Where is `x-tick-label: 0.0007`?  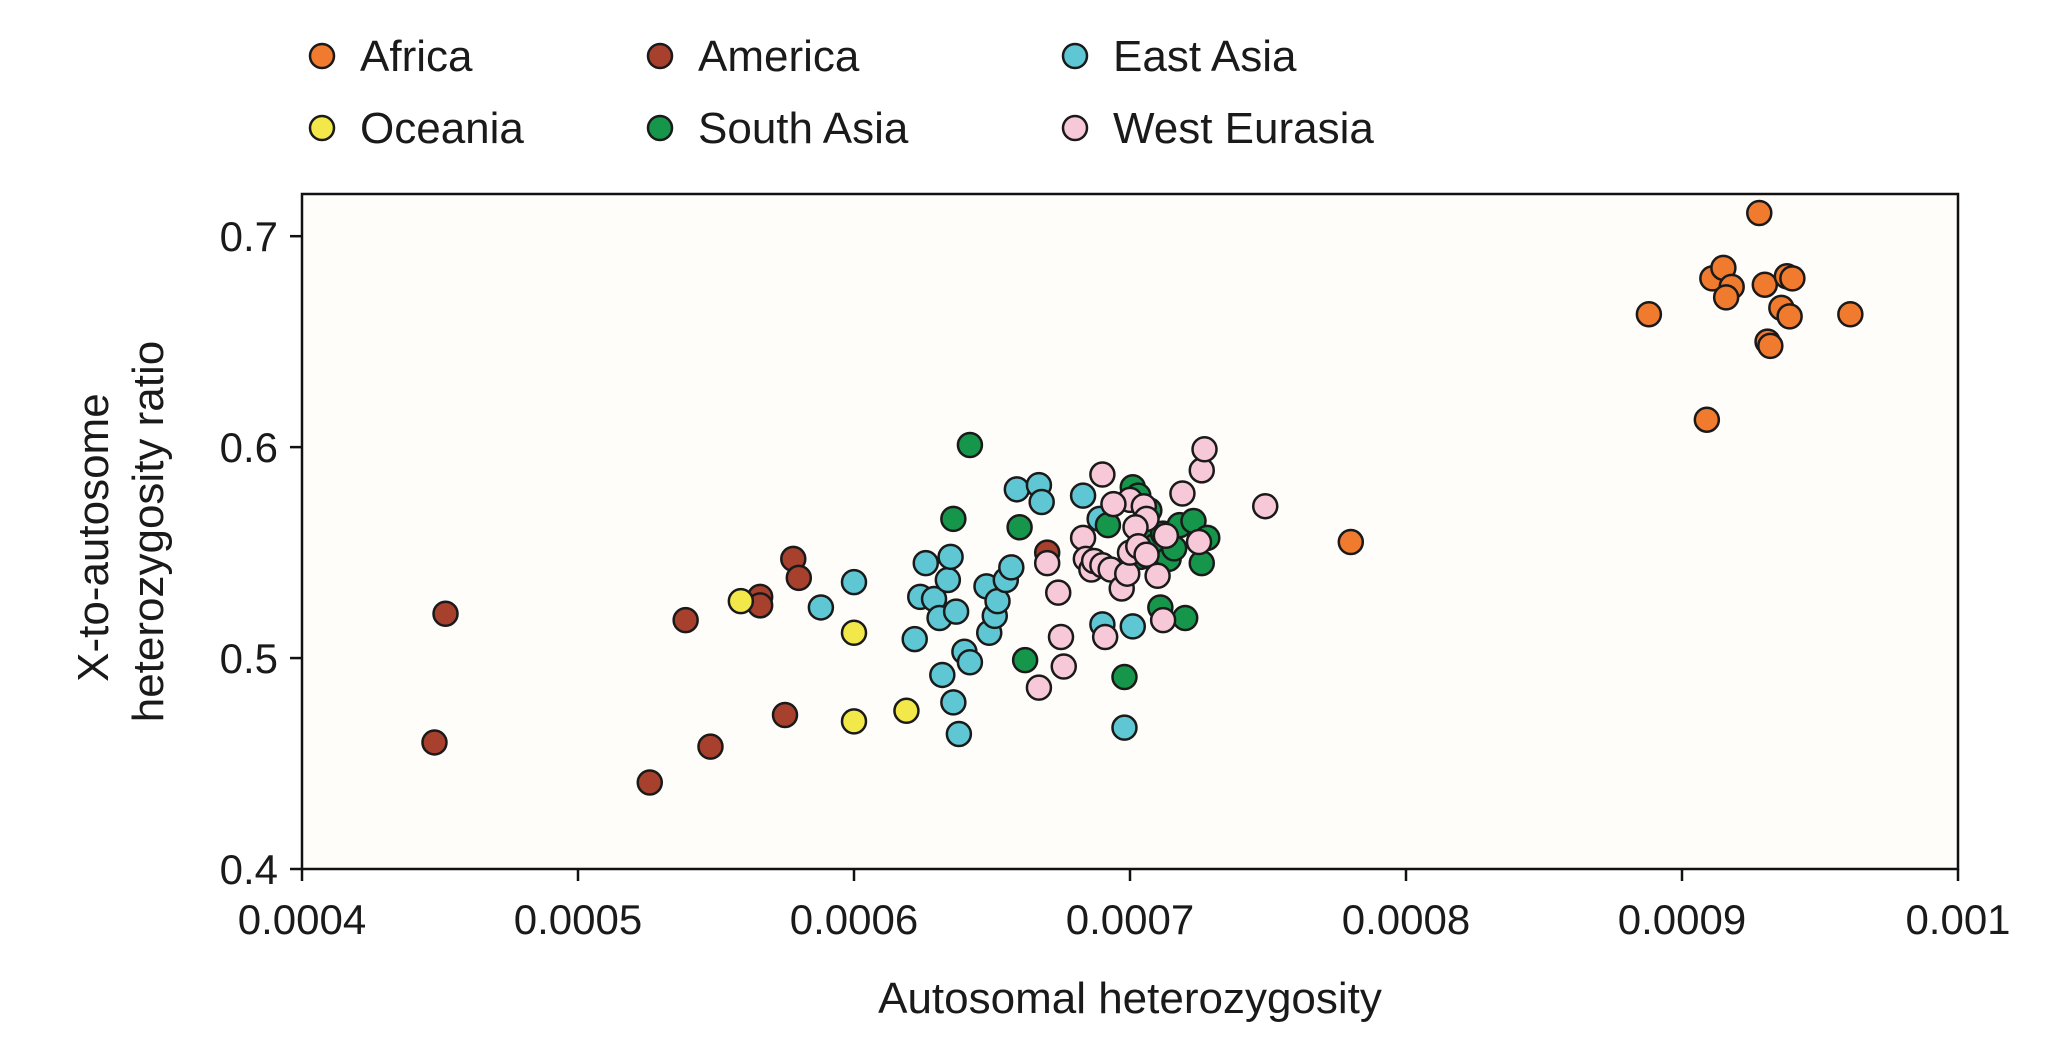 x-tick-label: 0.0007 is located at coordinates (1130, 919).